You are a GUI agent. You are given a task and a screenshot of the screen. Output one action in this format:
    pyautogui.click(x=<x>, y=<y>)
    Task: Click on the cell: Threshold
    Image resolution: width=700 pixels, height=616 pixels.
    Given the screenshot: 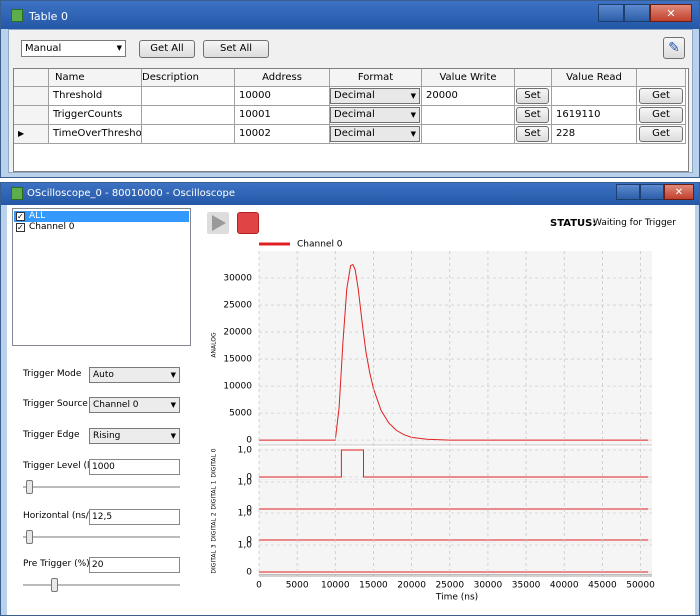 What is the action you would take?
    pyautogui.click(x=95, y=96)
    